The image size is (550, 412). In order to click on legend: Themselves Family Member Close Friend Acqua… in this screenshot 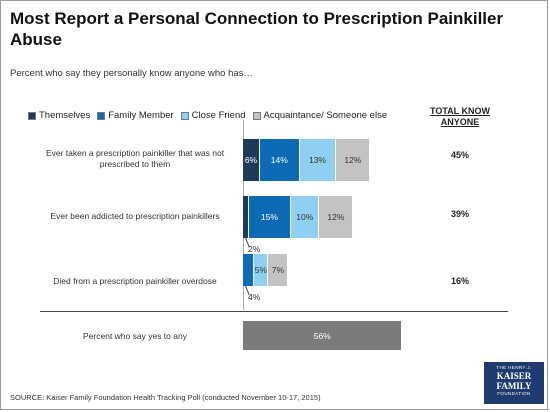, I will do `click(211, 115)`.